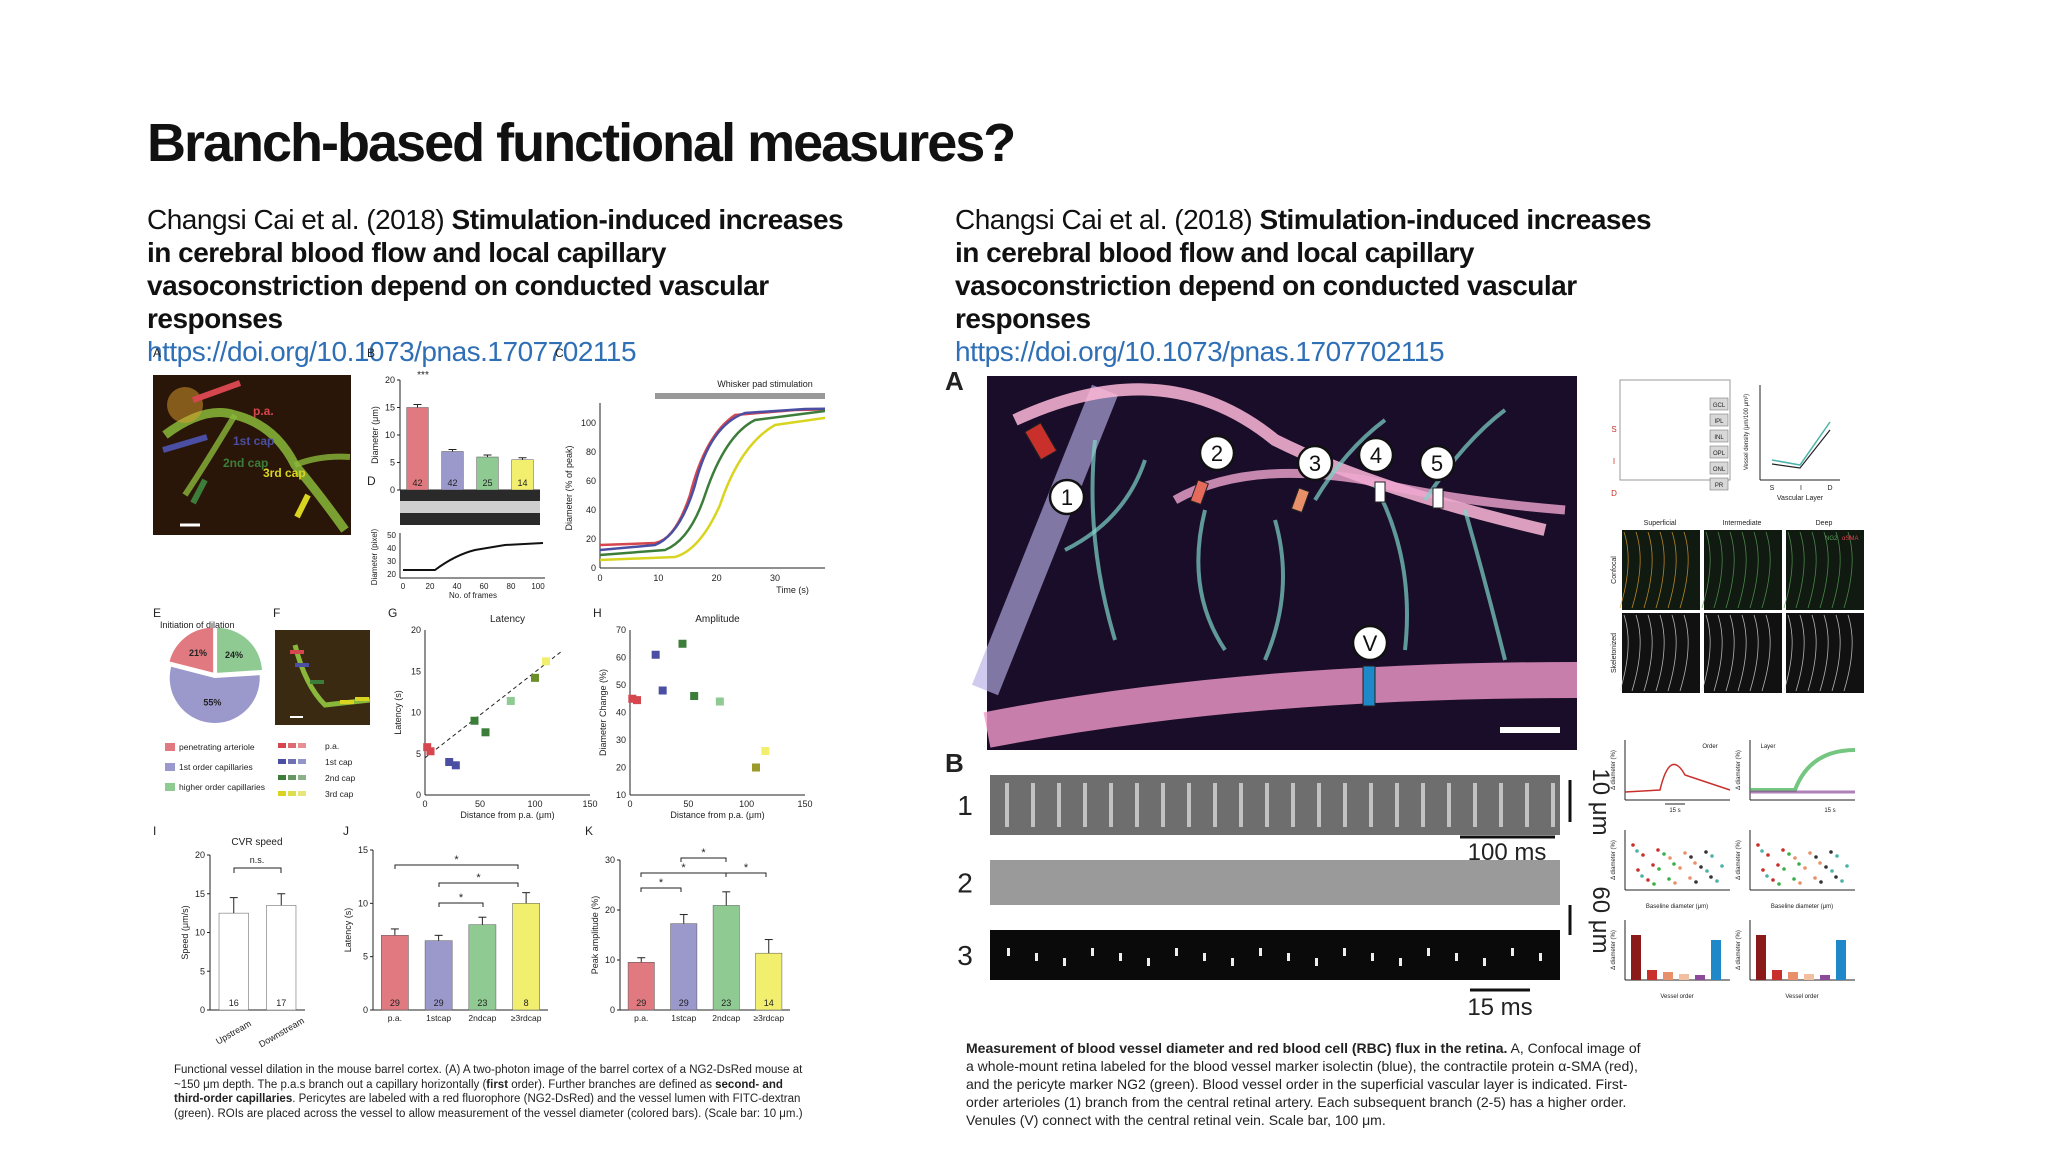 Image resolution: width=2048 pixels, height=1152 pixels. What do you see at coordinates (1600, 919) in the screenshot?
I see `scale-label: 60 μm` at bounding box center [1600, 919].